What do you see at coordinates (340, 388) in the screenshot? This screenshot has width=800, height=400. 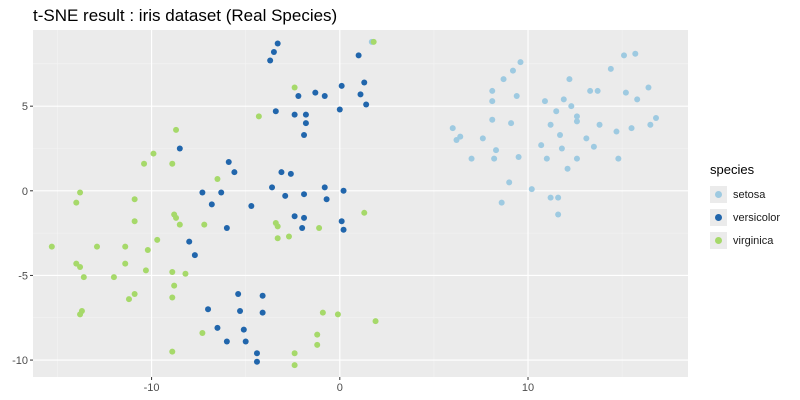 I see `x-tick-label: 0` at bounding box center [340, 388].